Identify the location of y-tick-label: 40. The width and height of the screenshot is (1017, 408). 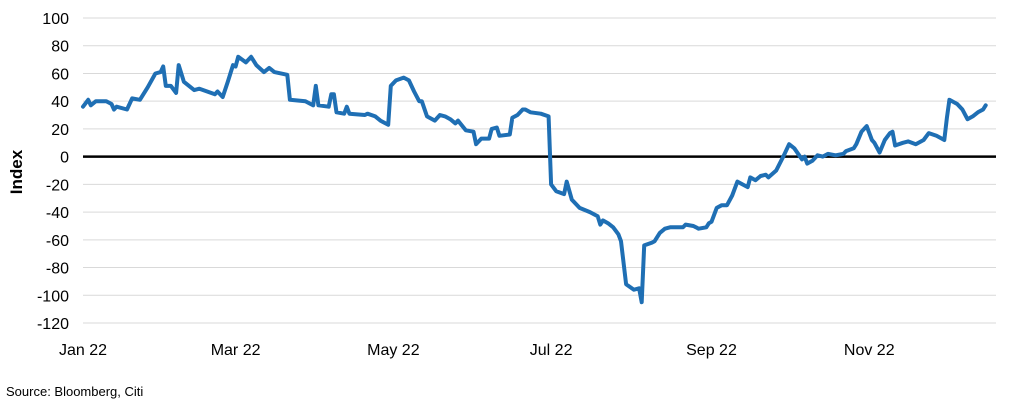
(60, 102).